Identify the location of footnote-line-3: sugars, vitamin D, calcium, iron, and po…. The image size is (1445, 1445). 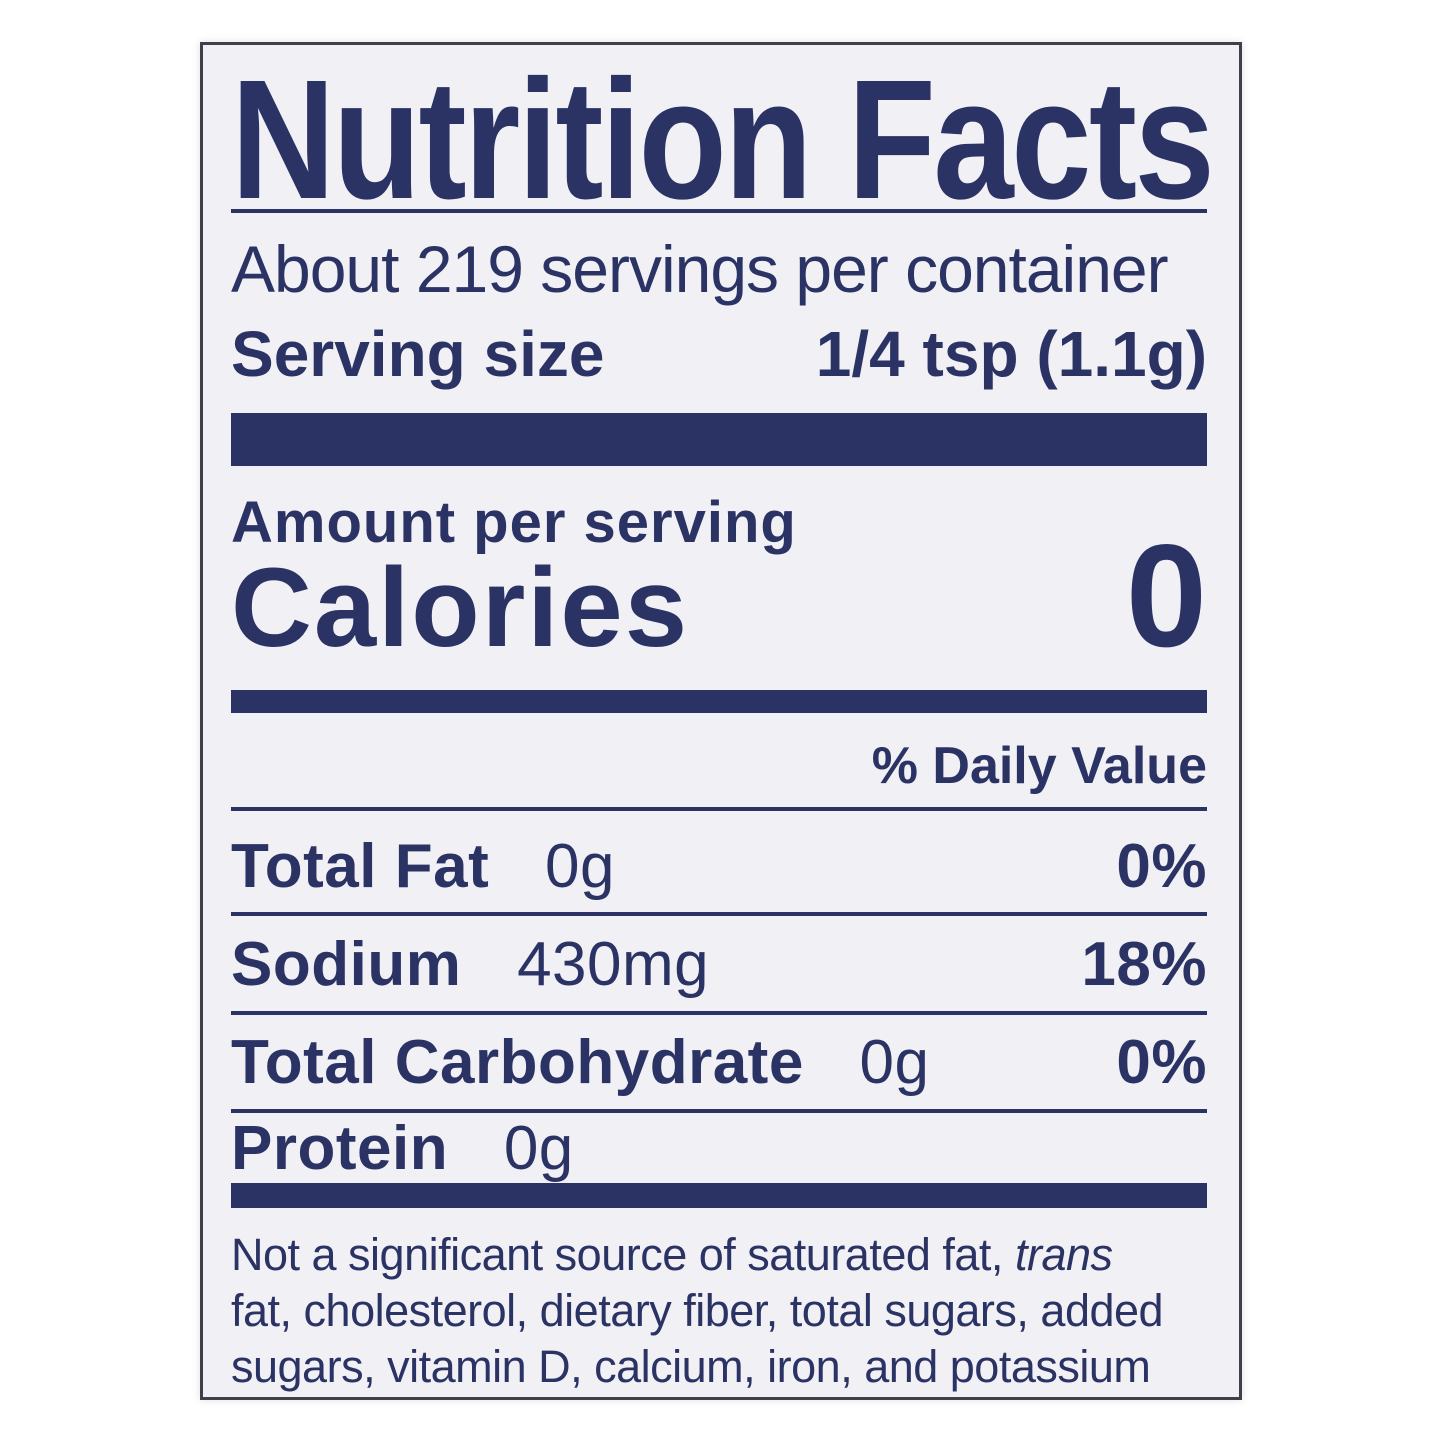
(691, 1366).